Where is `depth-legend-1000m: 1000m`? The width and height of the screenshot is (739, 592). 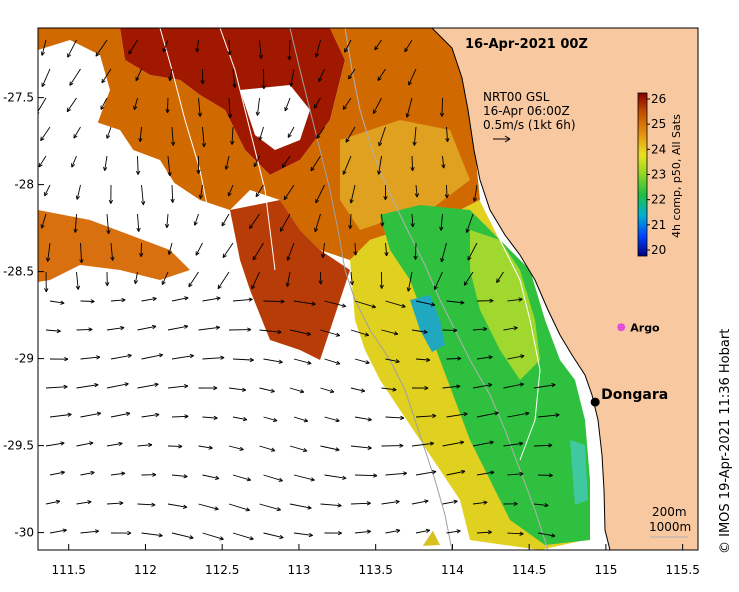 depth-legend-1000m: 1000m is located at coordinates (670, 527).